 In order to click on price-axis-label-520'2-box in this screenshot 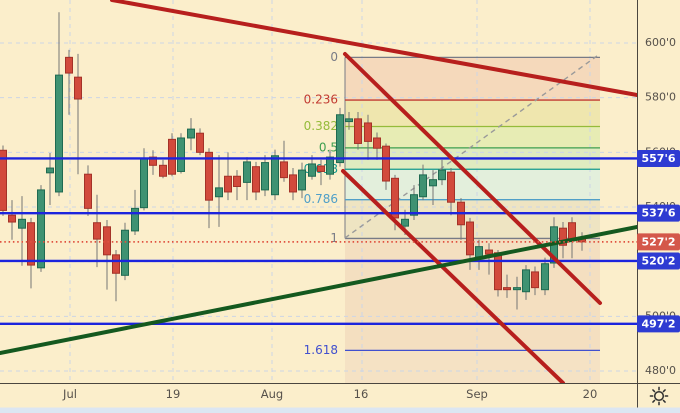, I will do `click(658, 261)`.